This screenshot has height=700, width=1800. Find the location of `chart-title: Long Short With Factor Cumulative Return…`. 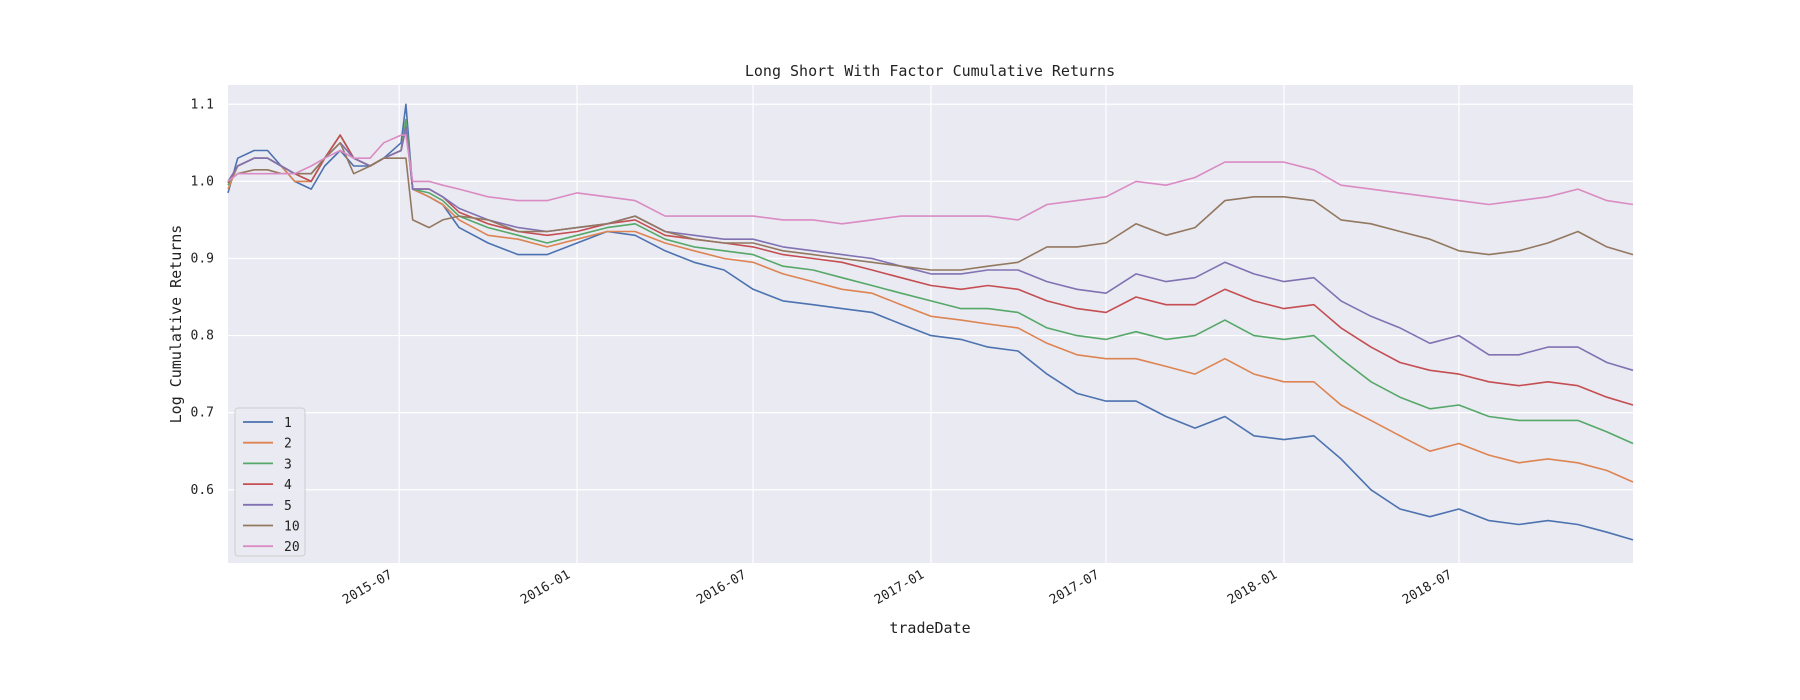

chart-title: Long Short With Factor Cumulative Return… is located at coordinates (930, 71).